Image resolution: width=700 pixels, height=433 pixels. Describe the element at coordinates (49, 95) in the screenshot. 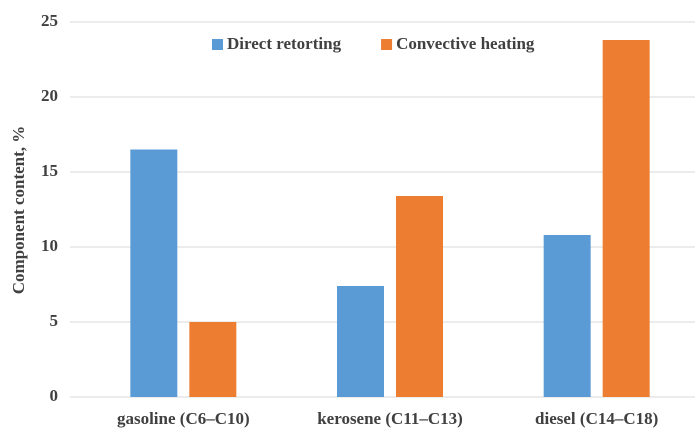

I see `y-tick-label: 20` at that location.